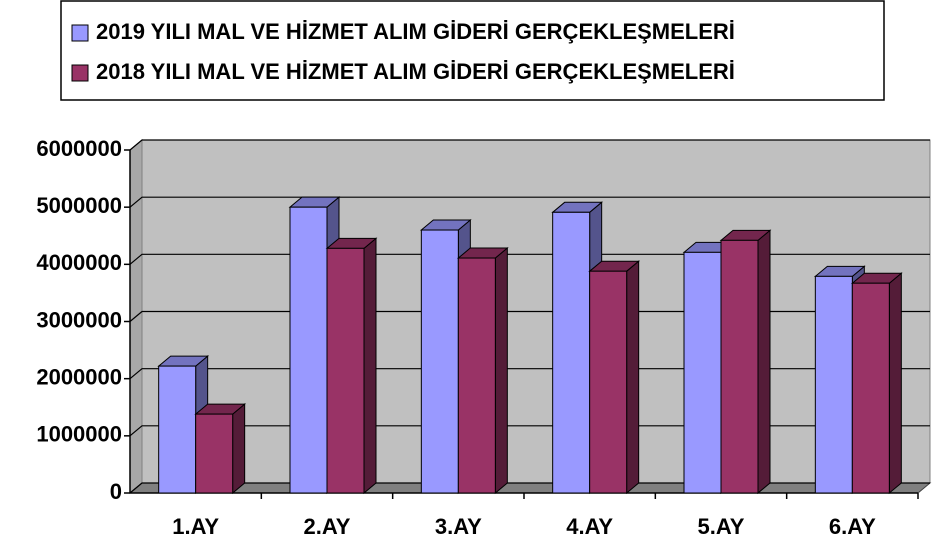 This screenshot has height=548, width=932. What do you see at coordinates (589, 526) in the screenshot?
I see `x-tick-label: 4.AY` at bounding box center [589, 526].